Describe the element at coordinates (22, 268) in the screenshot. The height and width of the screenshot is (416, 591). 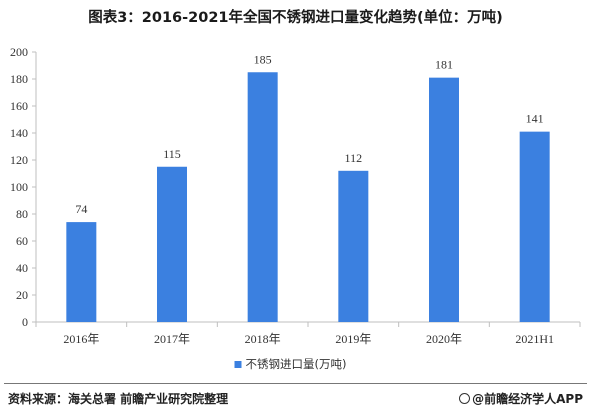
I see `y-tick-label: 40` at that location.